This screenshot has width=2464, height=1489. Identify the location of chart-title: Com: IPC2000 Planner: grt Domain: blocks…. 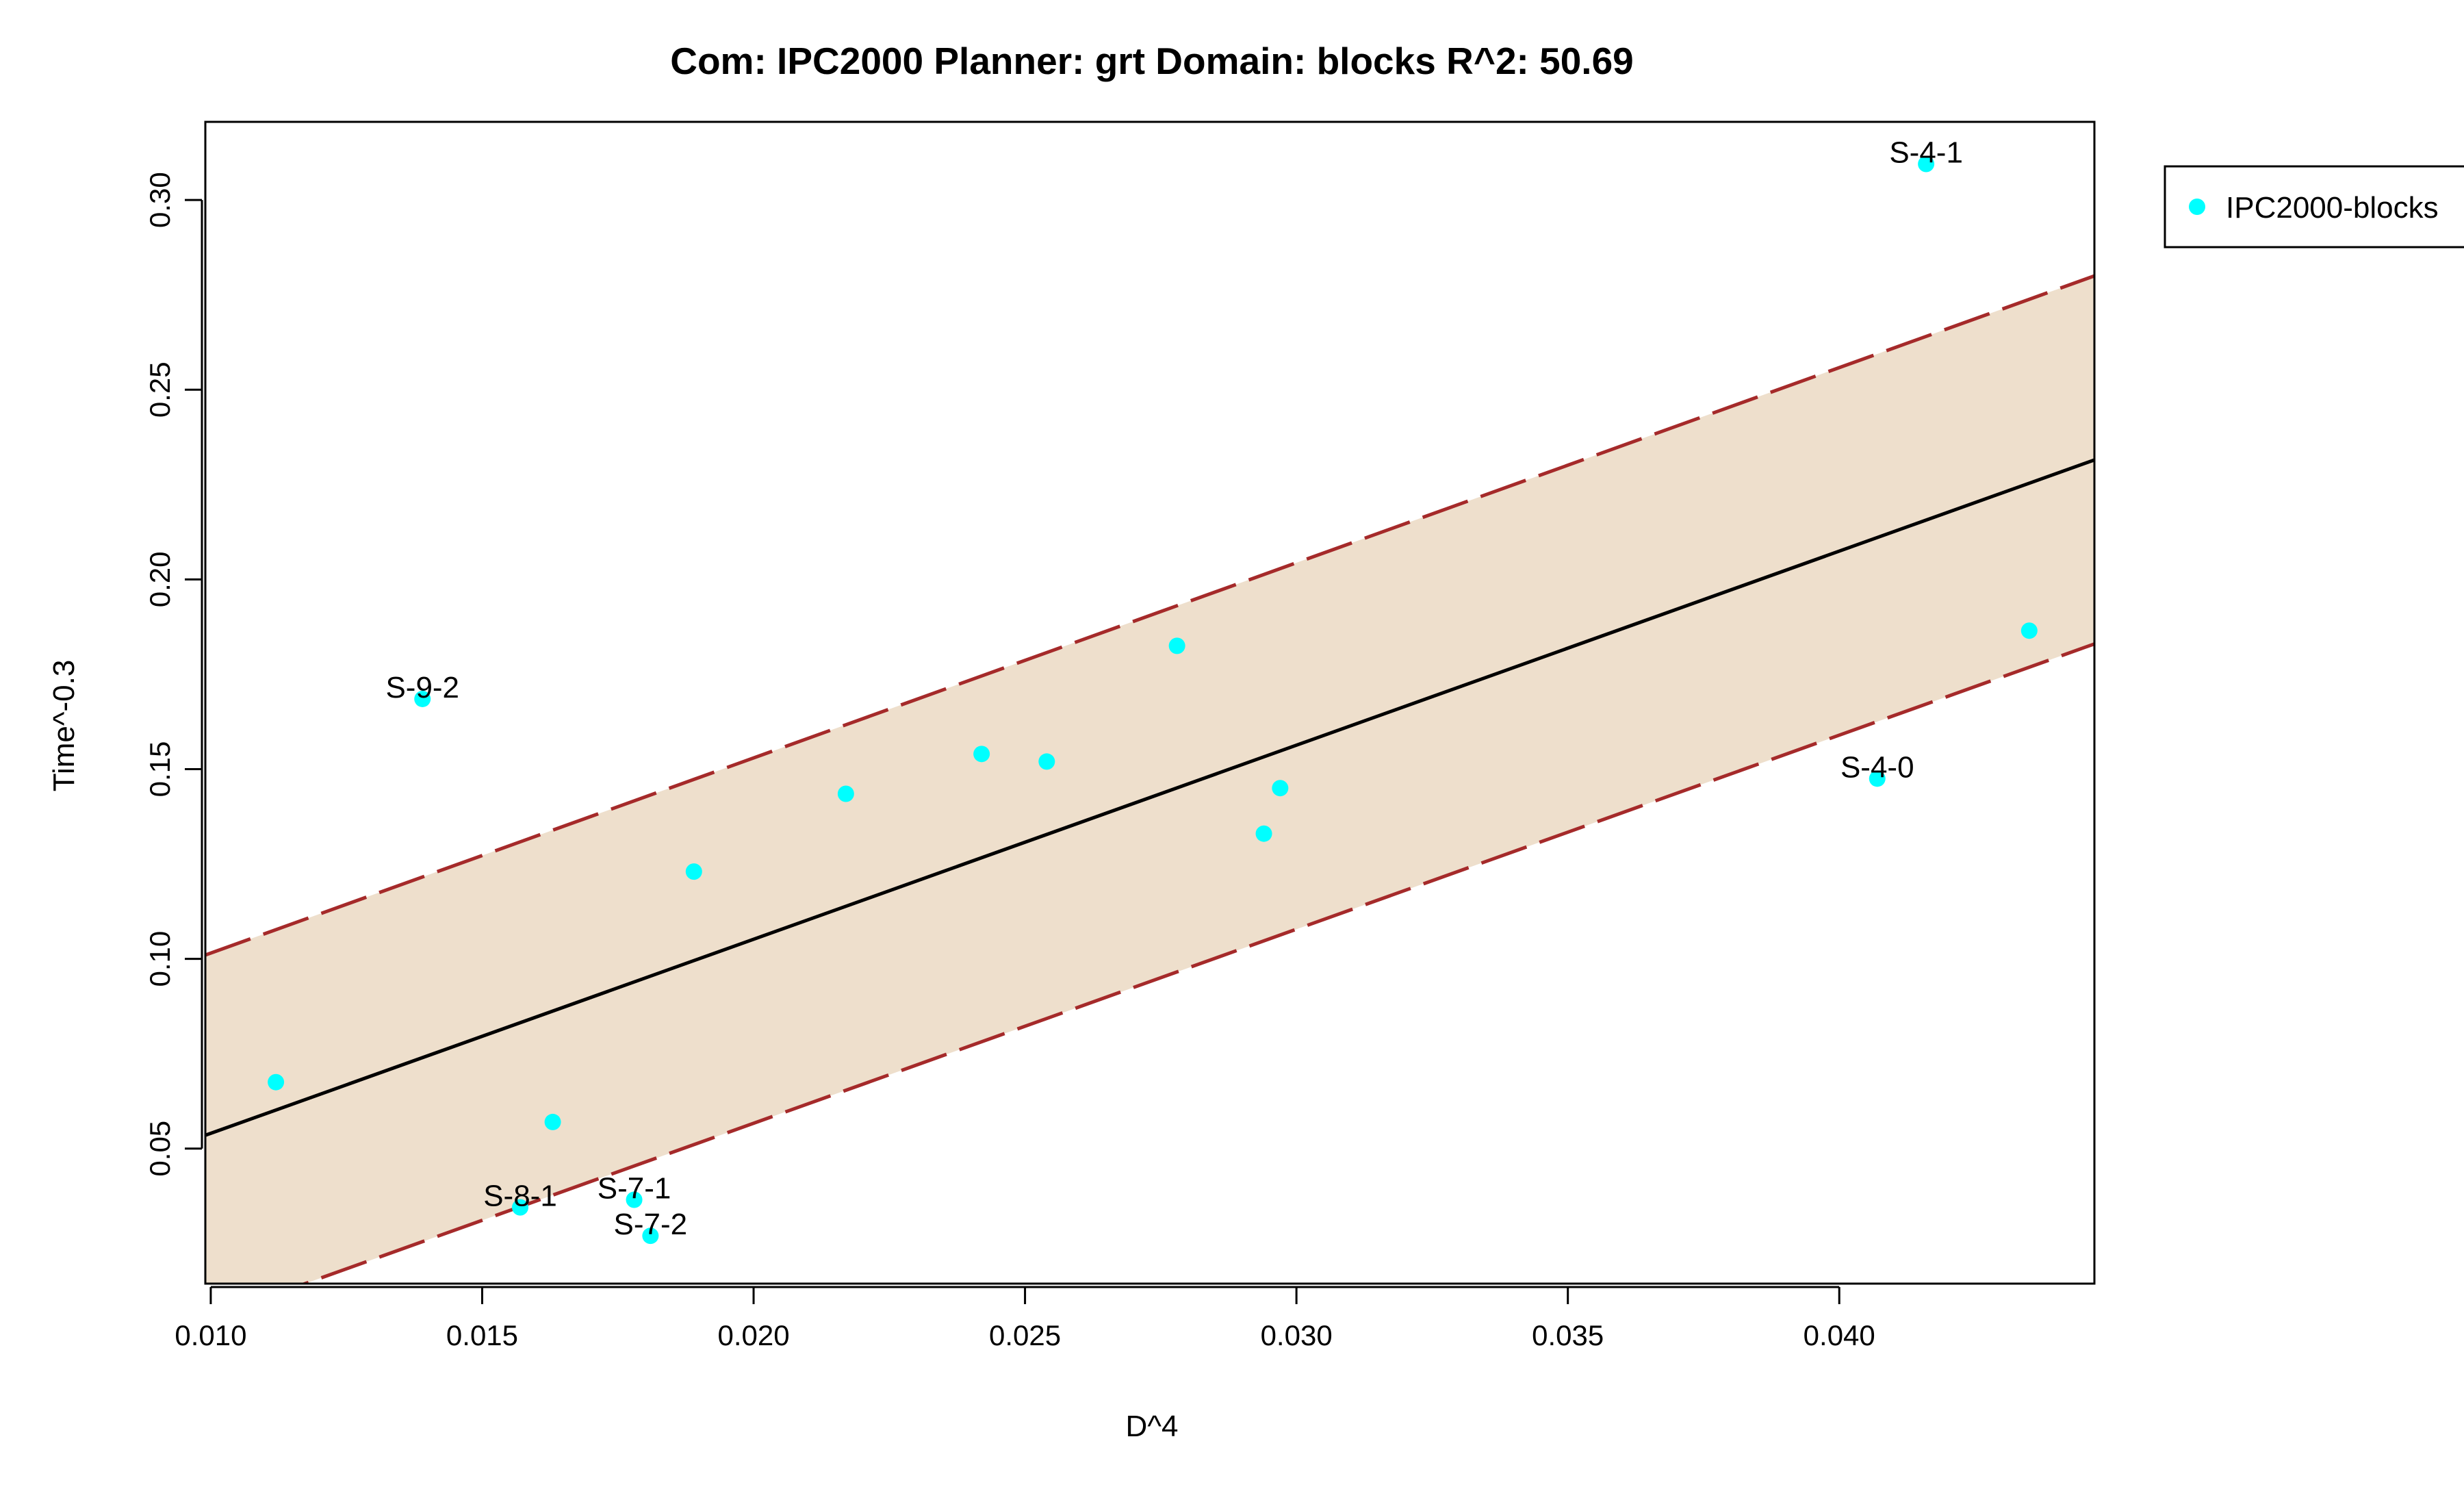
(1152, 61).